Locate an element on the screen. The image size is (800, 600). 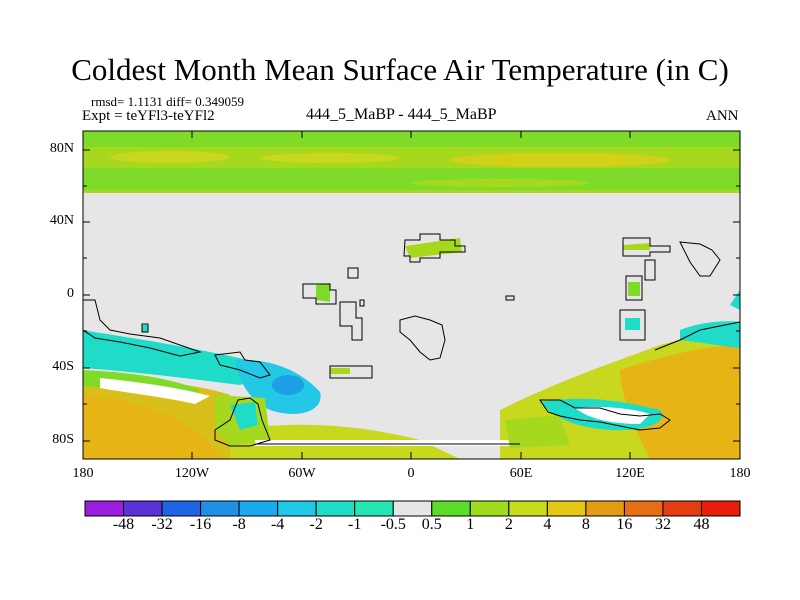
green-patch-indian is located at coordinates (537, 431).